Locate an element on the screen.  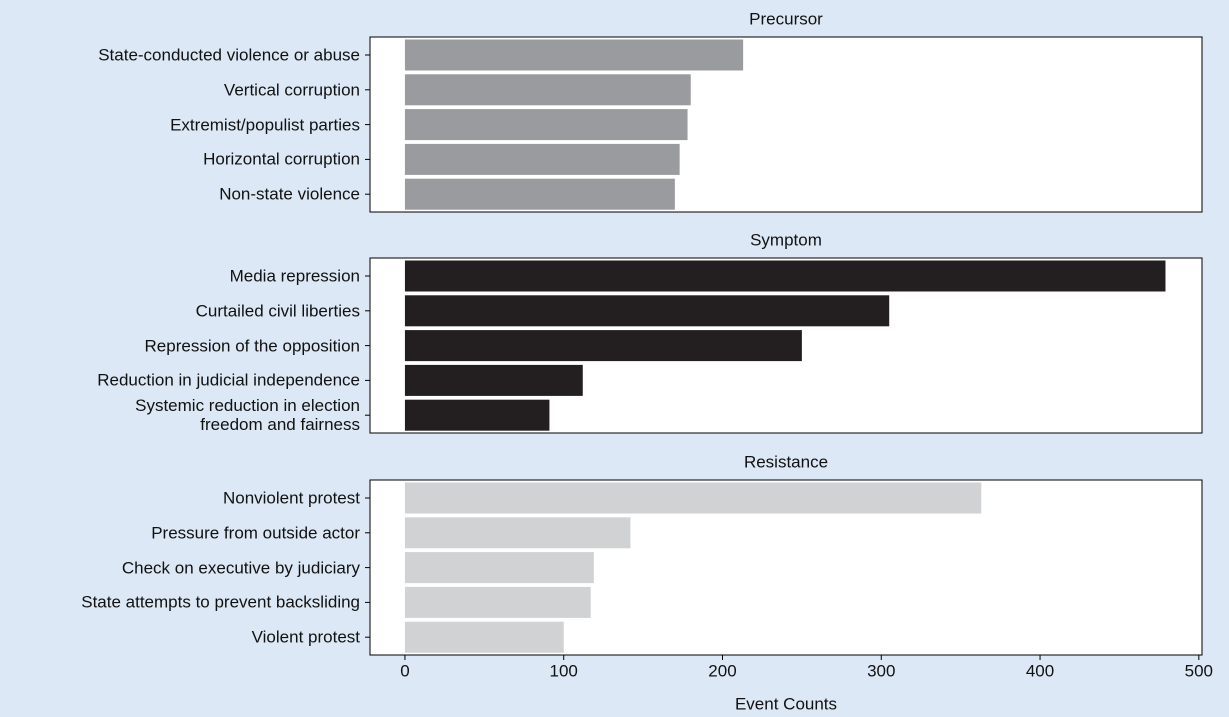
x-tick-label: 100 is located at coordinates (564, 670).